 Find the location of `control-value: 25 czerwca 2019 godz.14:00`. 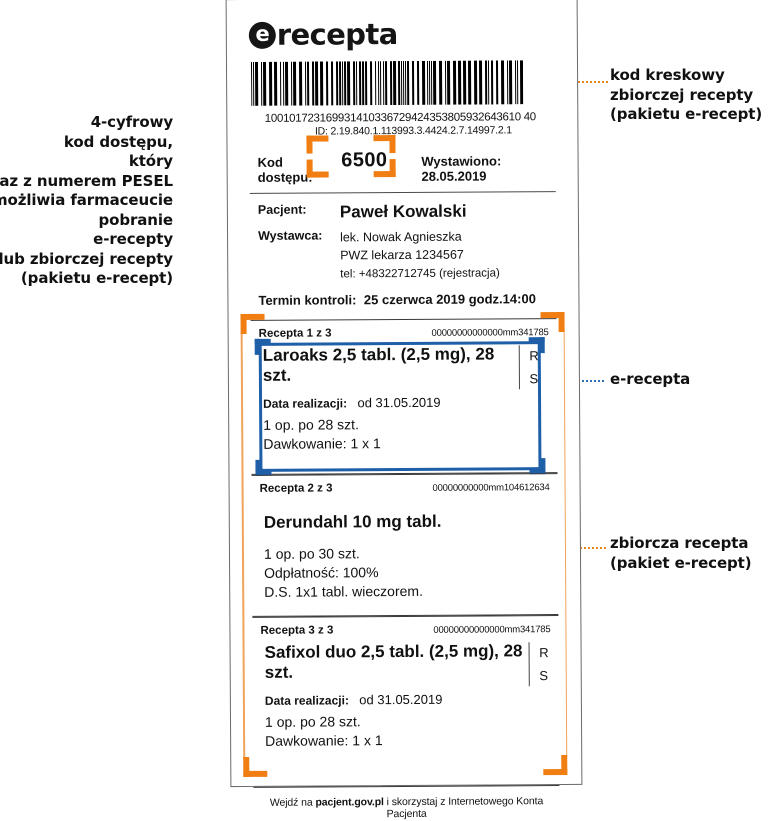

control-value: 25 czerwca 2019 godz.14:00 is located at coordinates (449, 299).